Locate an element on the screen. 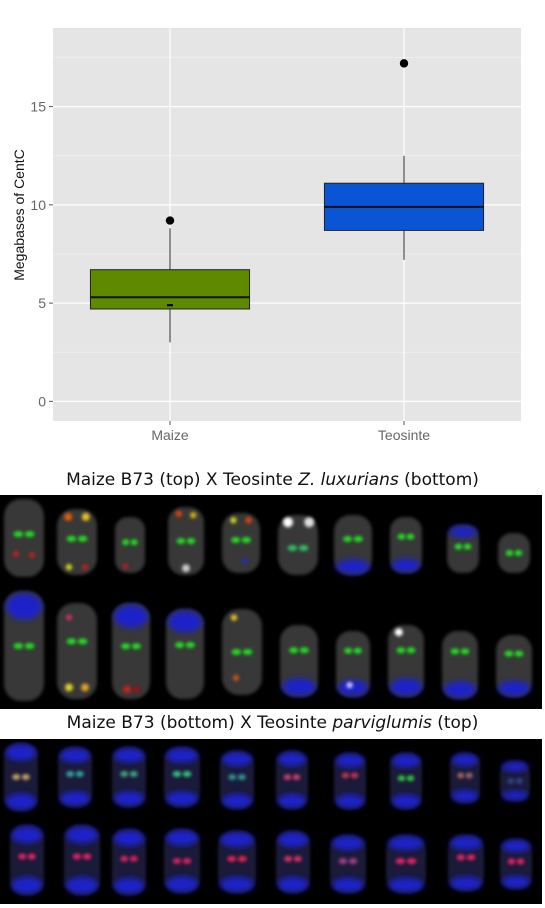 This screenshot has height=908, width=545. data-point is located at coordinates (170, 305).